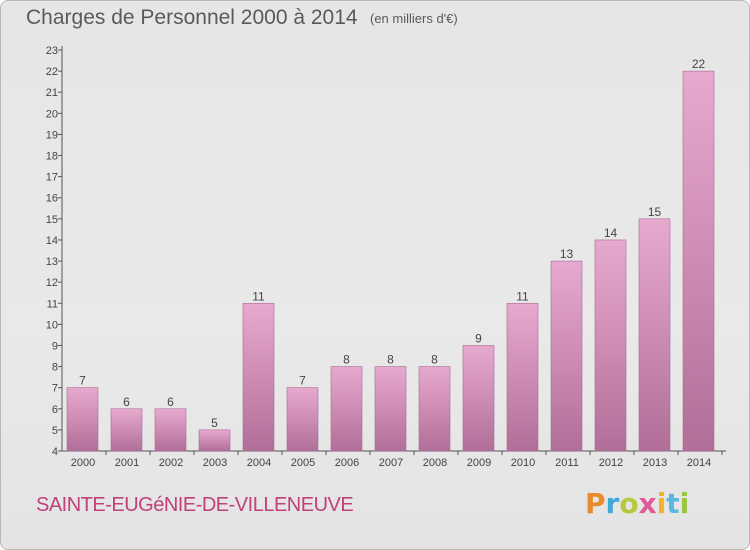 The height and width of the screenshot is (550, 750). I want to click on y-tick-label: 4, so click(55, 452).